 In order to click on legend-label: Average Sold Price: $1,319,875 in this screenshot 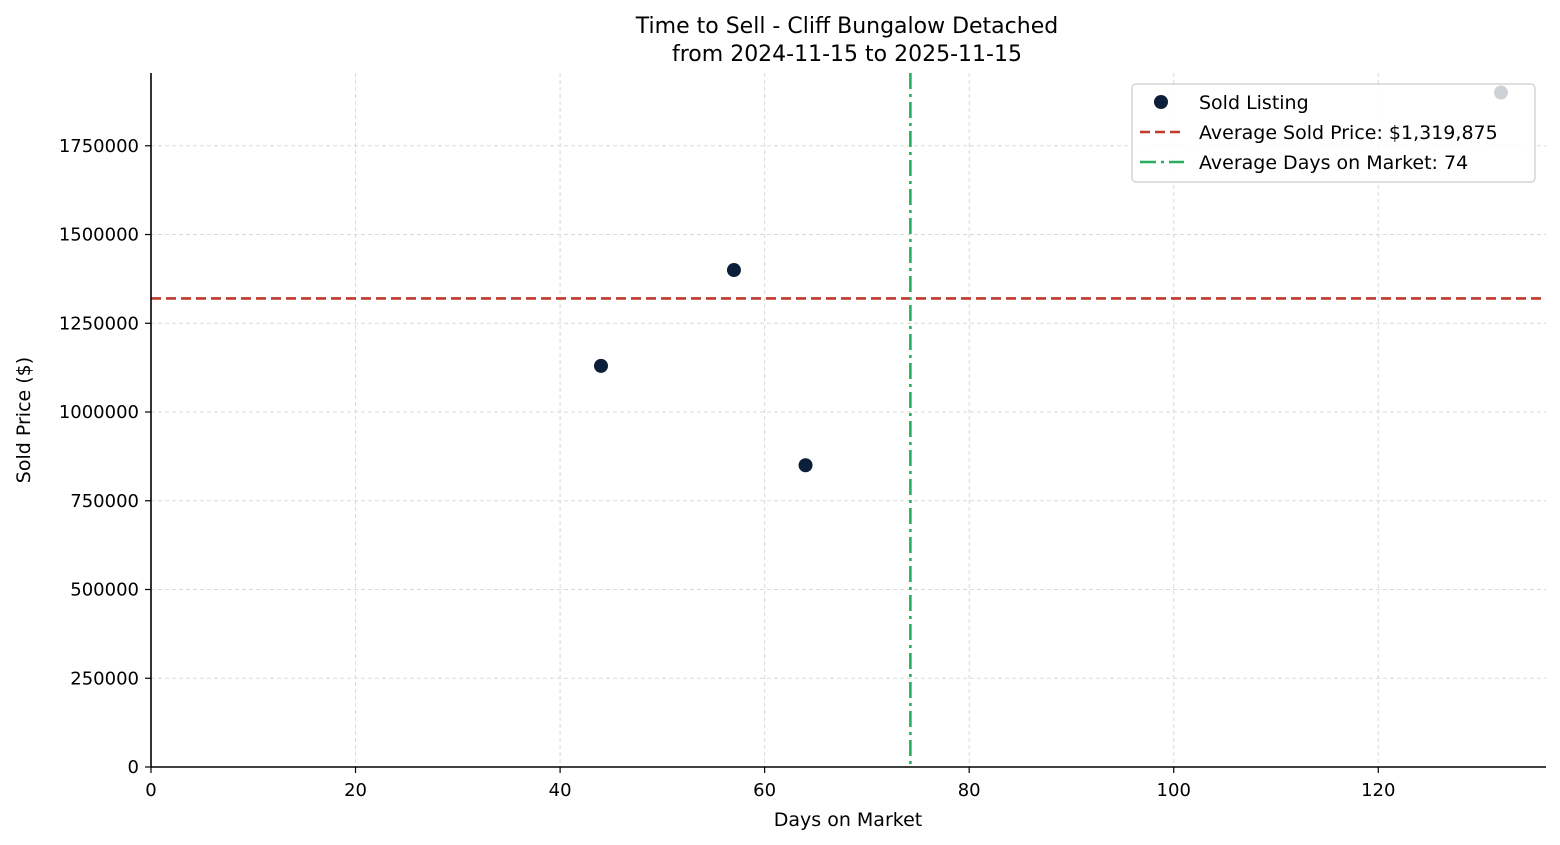, I will do `click(1348, 133)`.